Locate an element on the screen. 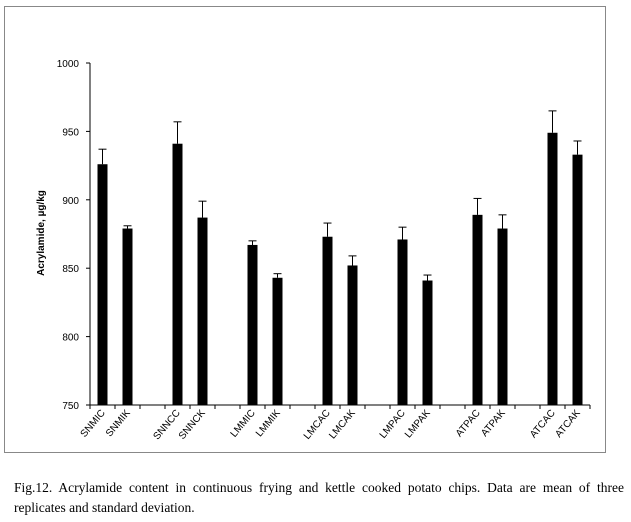 The height and width of the screenshot is (522, 631). bar-lmpac is located at coordinates (402, 322).